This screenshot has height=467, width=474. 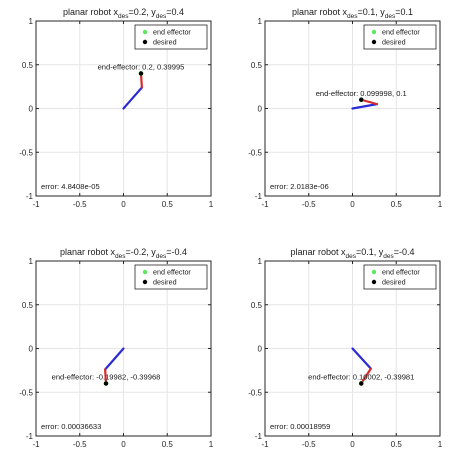 I want to click on title-part: =0.4, so click(x=175, y=12).